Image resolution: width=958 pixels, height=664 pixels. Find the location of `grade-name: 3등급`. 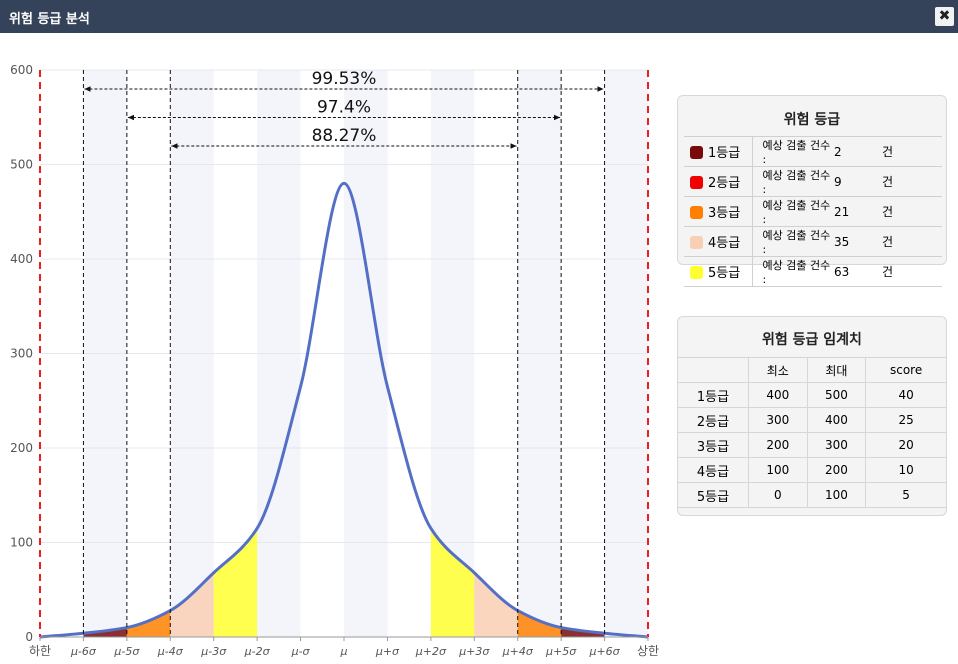

grade-name: 3등급 is located at coordinates (724, 213).